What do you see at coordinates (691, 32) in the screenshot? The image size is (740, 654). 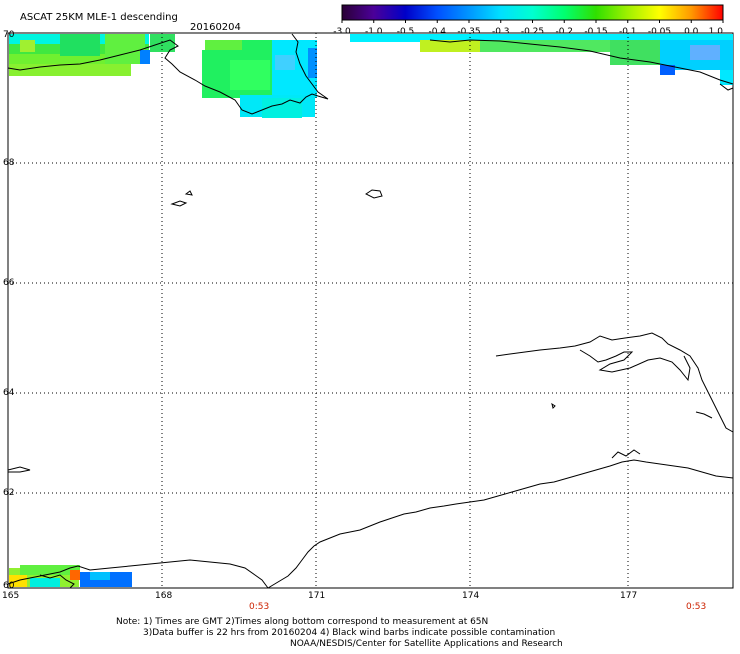 I see `colorbar-tick-label: 0.0` at bounding box center [691, 32].